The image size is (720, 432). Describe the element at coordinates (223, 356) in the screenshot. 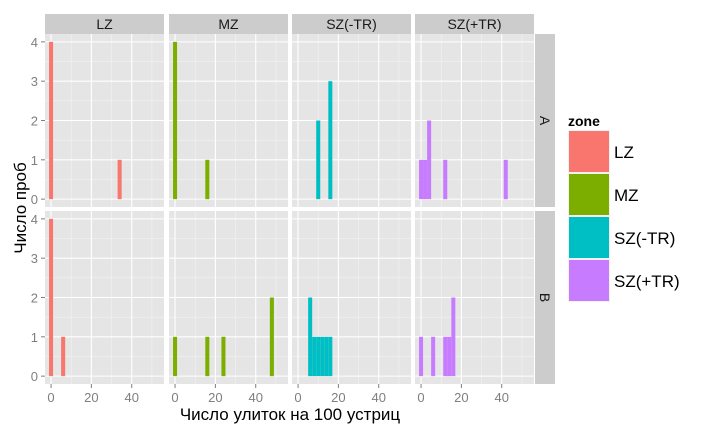

I see `bar-b-mz-x24` at that location.